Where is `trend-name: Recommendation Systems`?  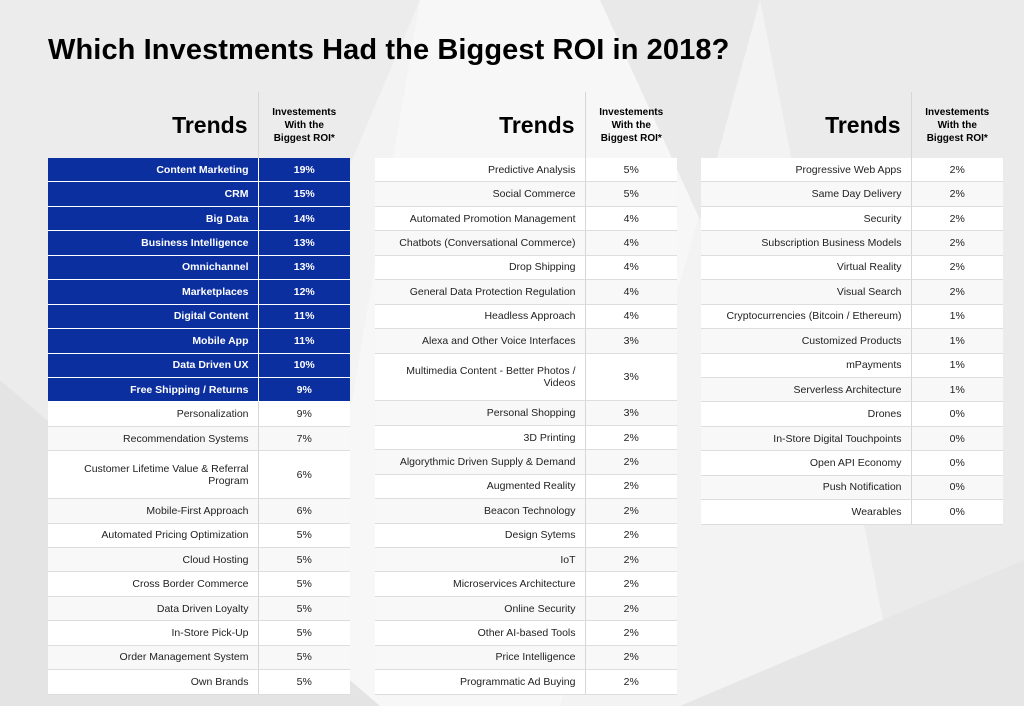
trend-name: Recommendation Systems is located at coordinates (153, 439).